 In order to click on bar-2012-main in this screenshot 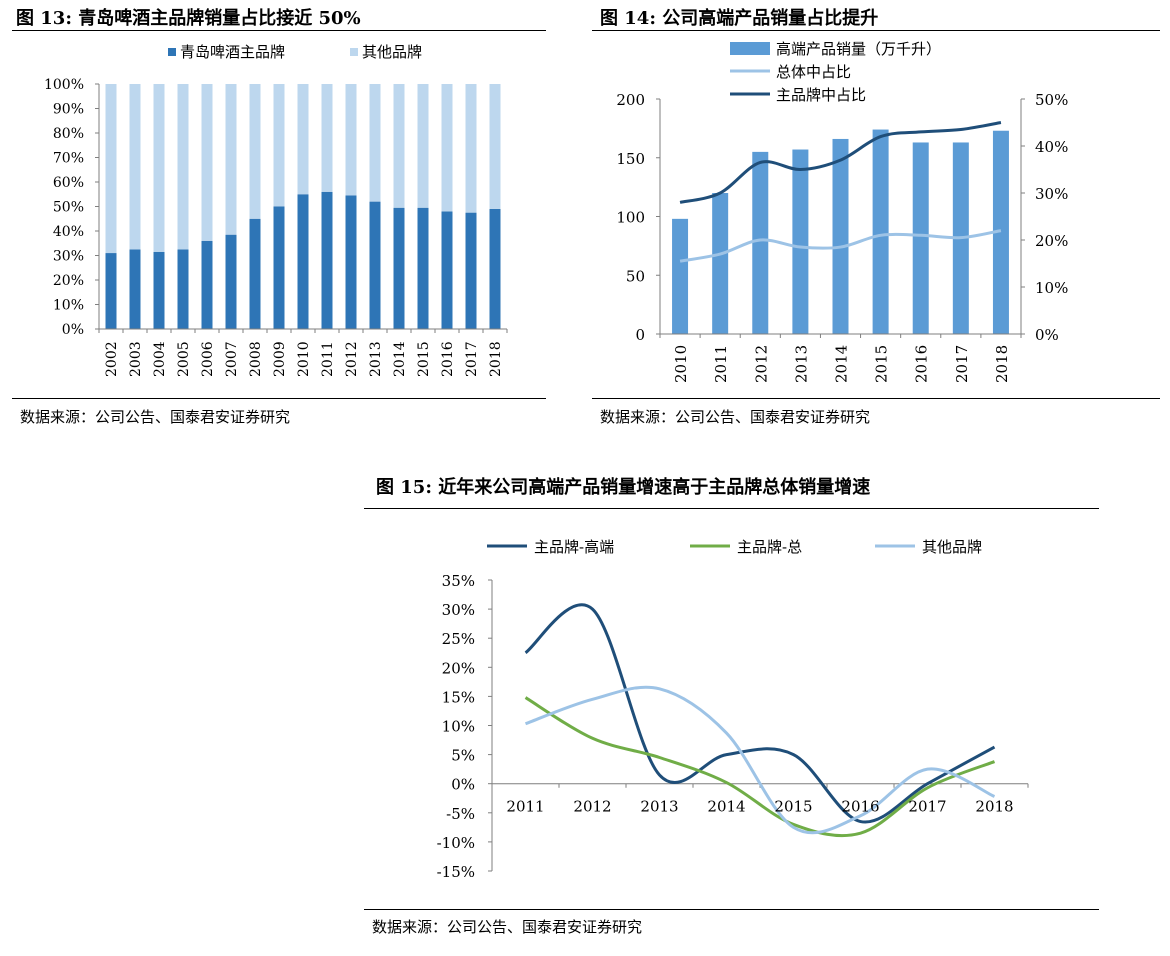, I will do `click(351, 262)`.